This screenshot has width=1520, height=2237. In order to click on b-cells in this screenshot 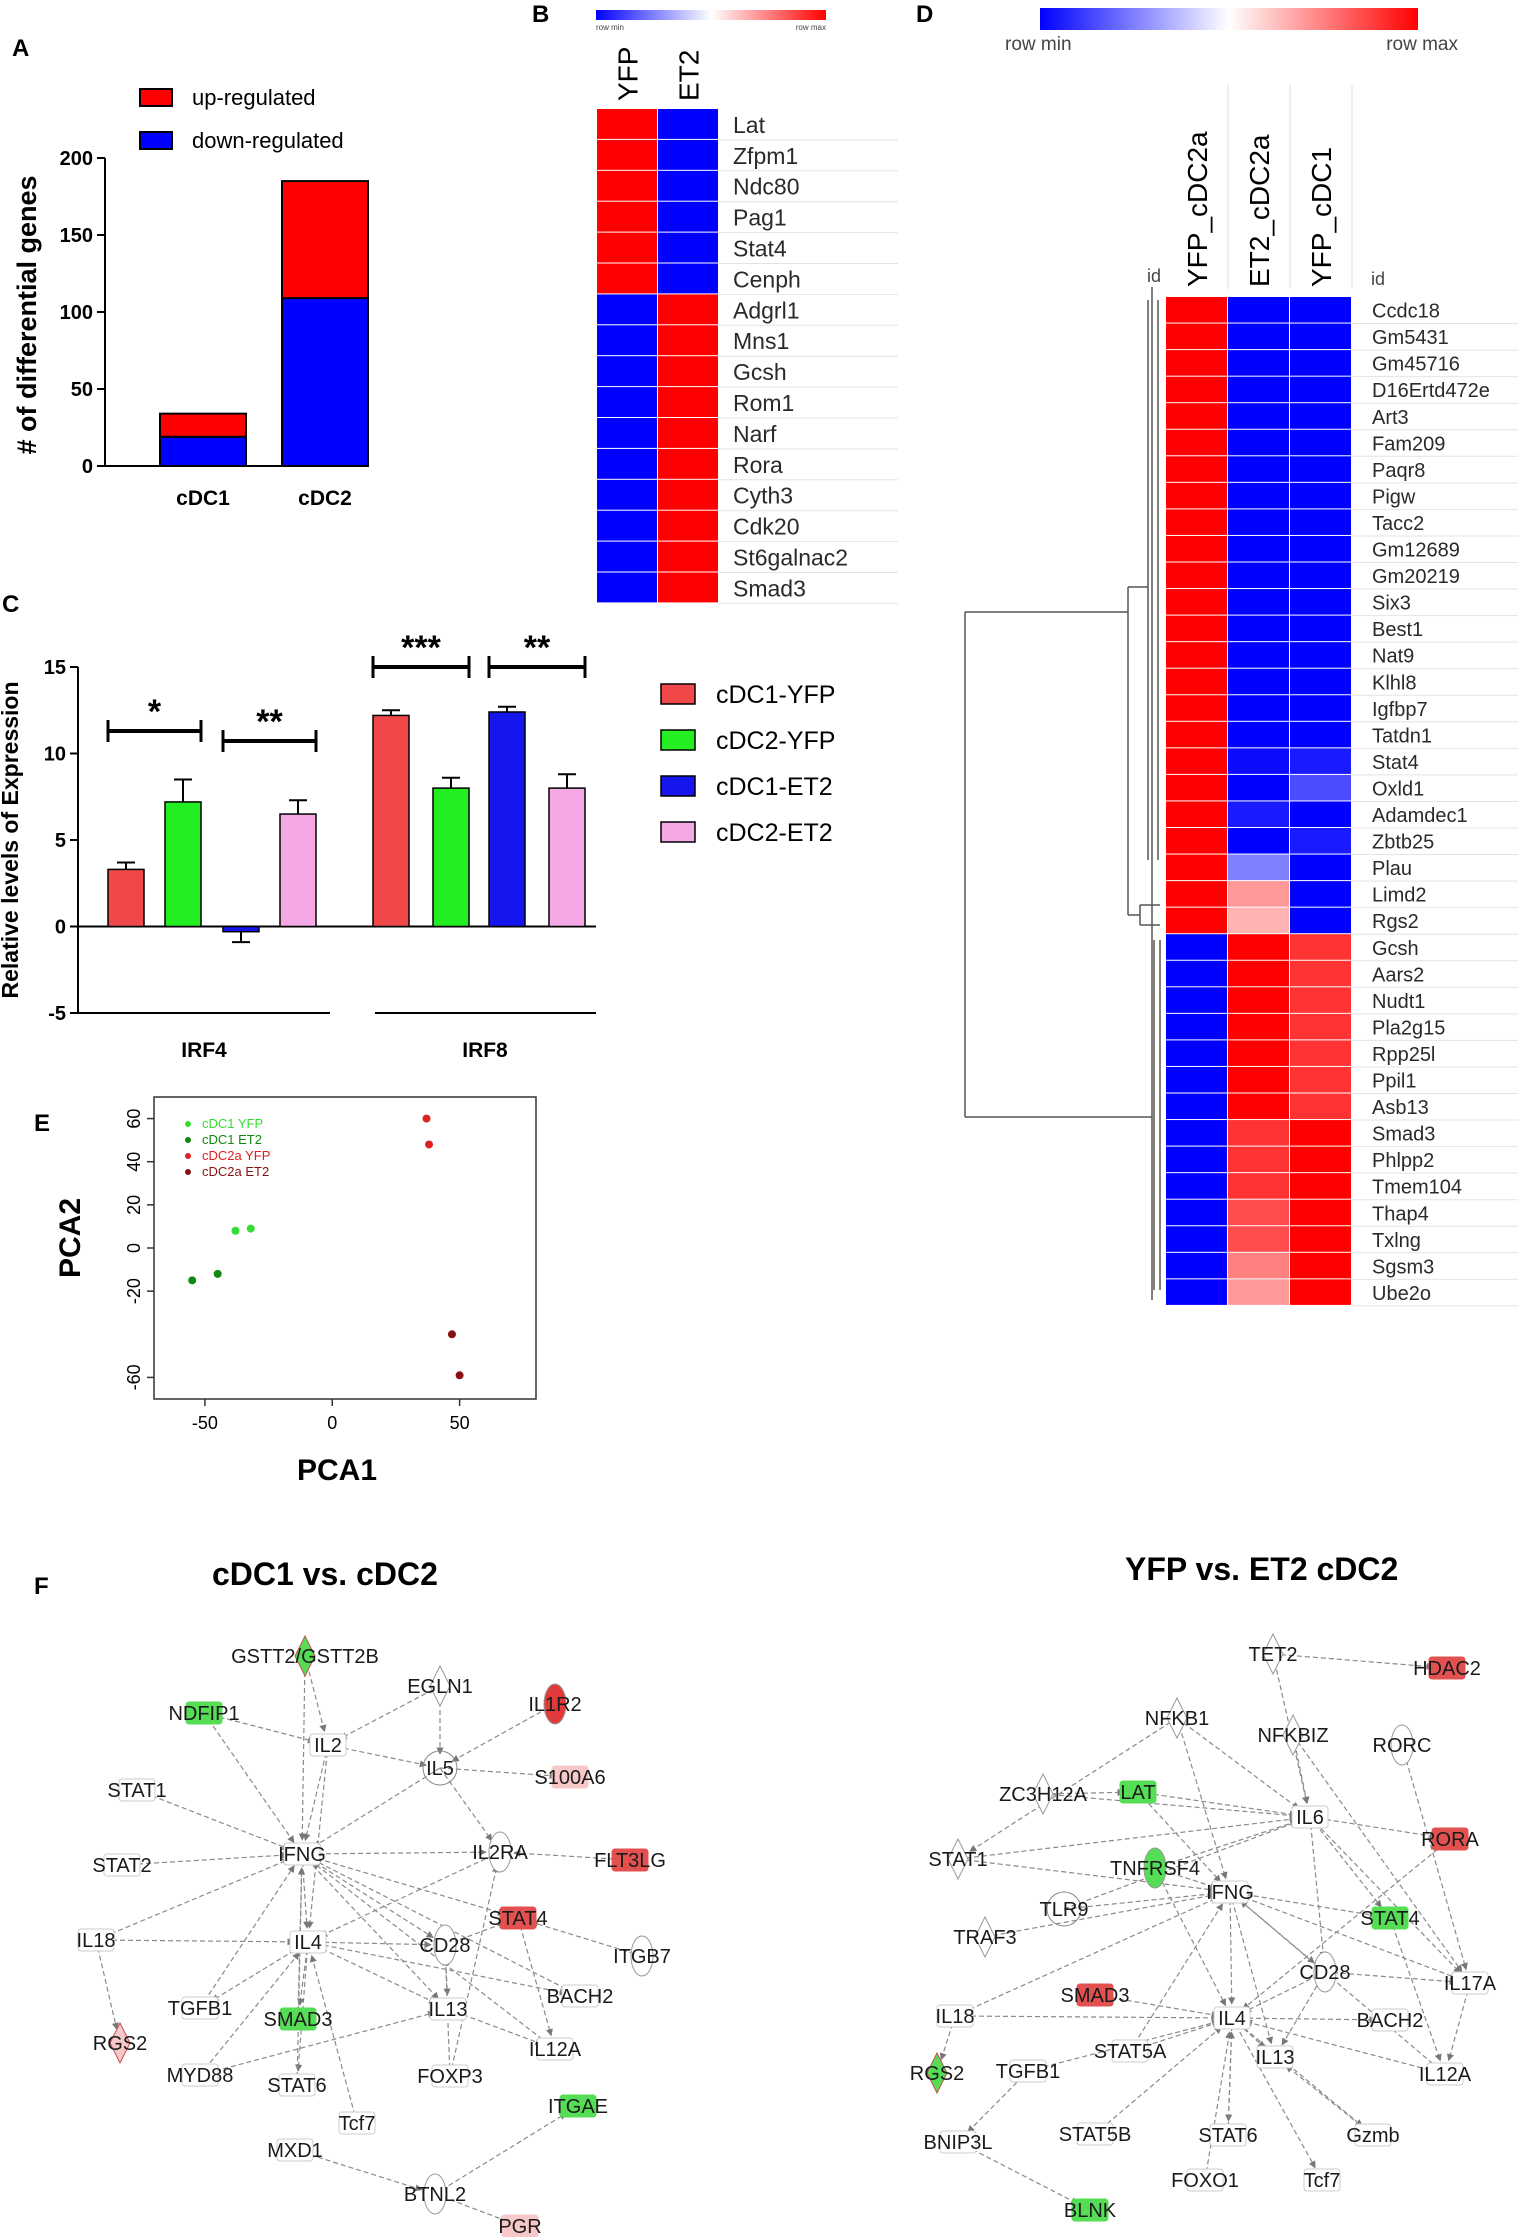, I will do `click(657, 356)`.